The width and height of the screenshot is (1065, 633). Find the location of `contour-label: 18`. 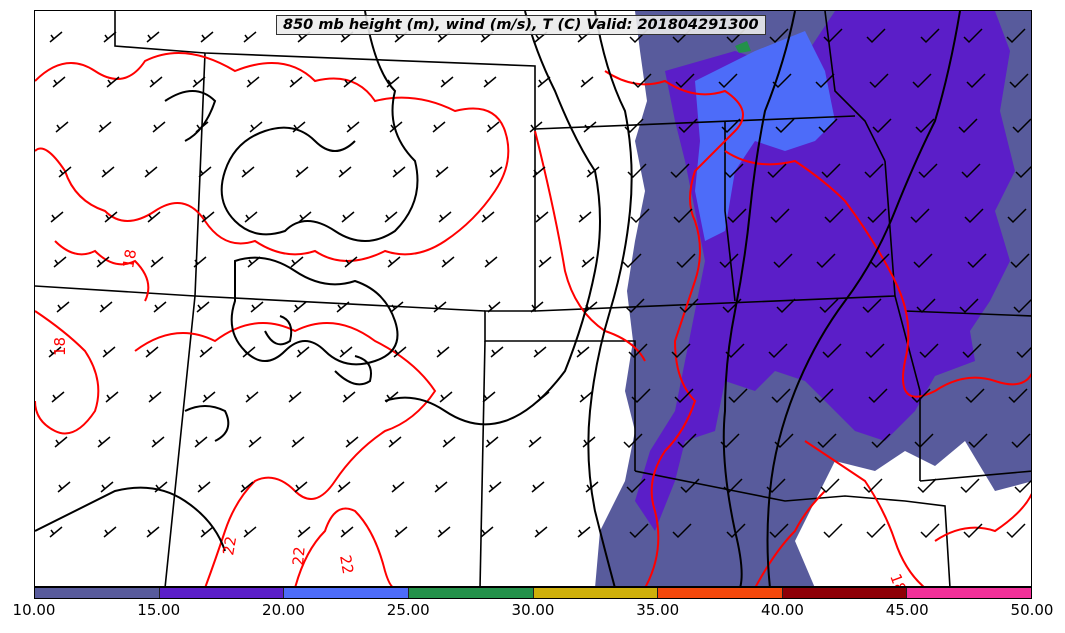

contour-label: 18 is located at coordinates (897, 579).